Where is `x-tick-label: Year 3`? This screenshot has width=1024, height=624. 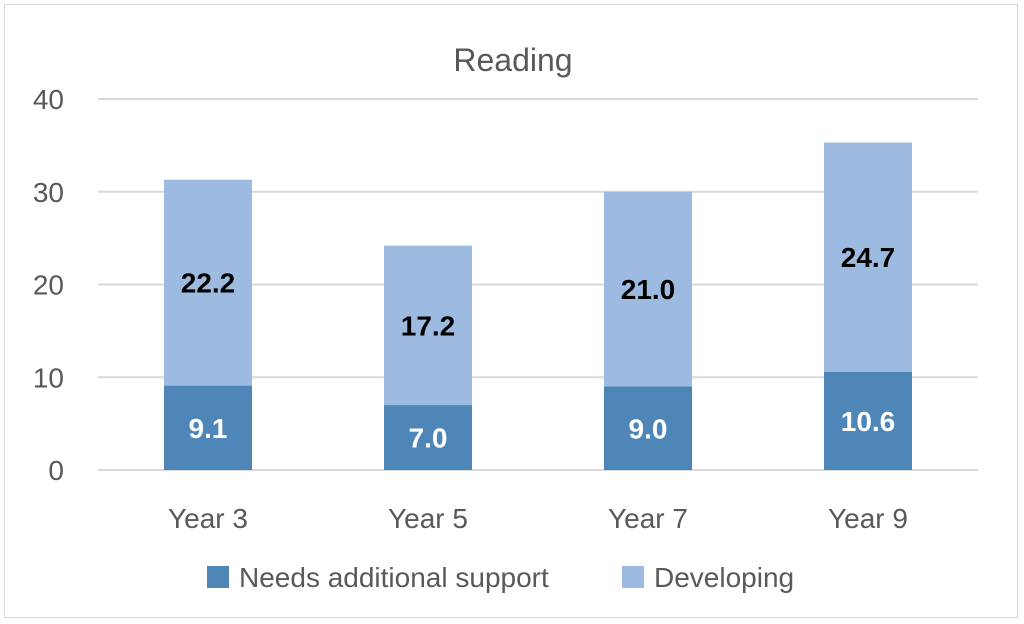 x-tick-label: Year 3 is located at coordinates (208, 518).